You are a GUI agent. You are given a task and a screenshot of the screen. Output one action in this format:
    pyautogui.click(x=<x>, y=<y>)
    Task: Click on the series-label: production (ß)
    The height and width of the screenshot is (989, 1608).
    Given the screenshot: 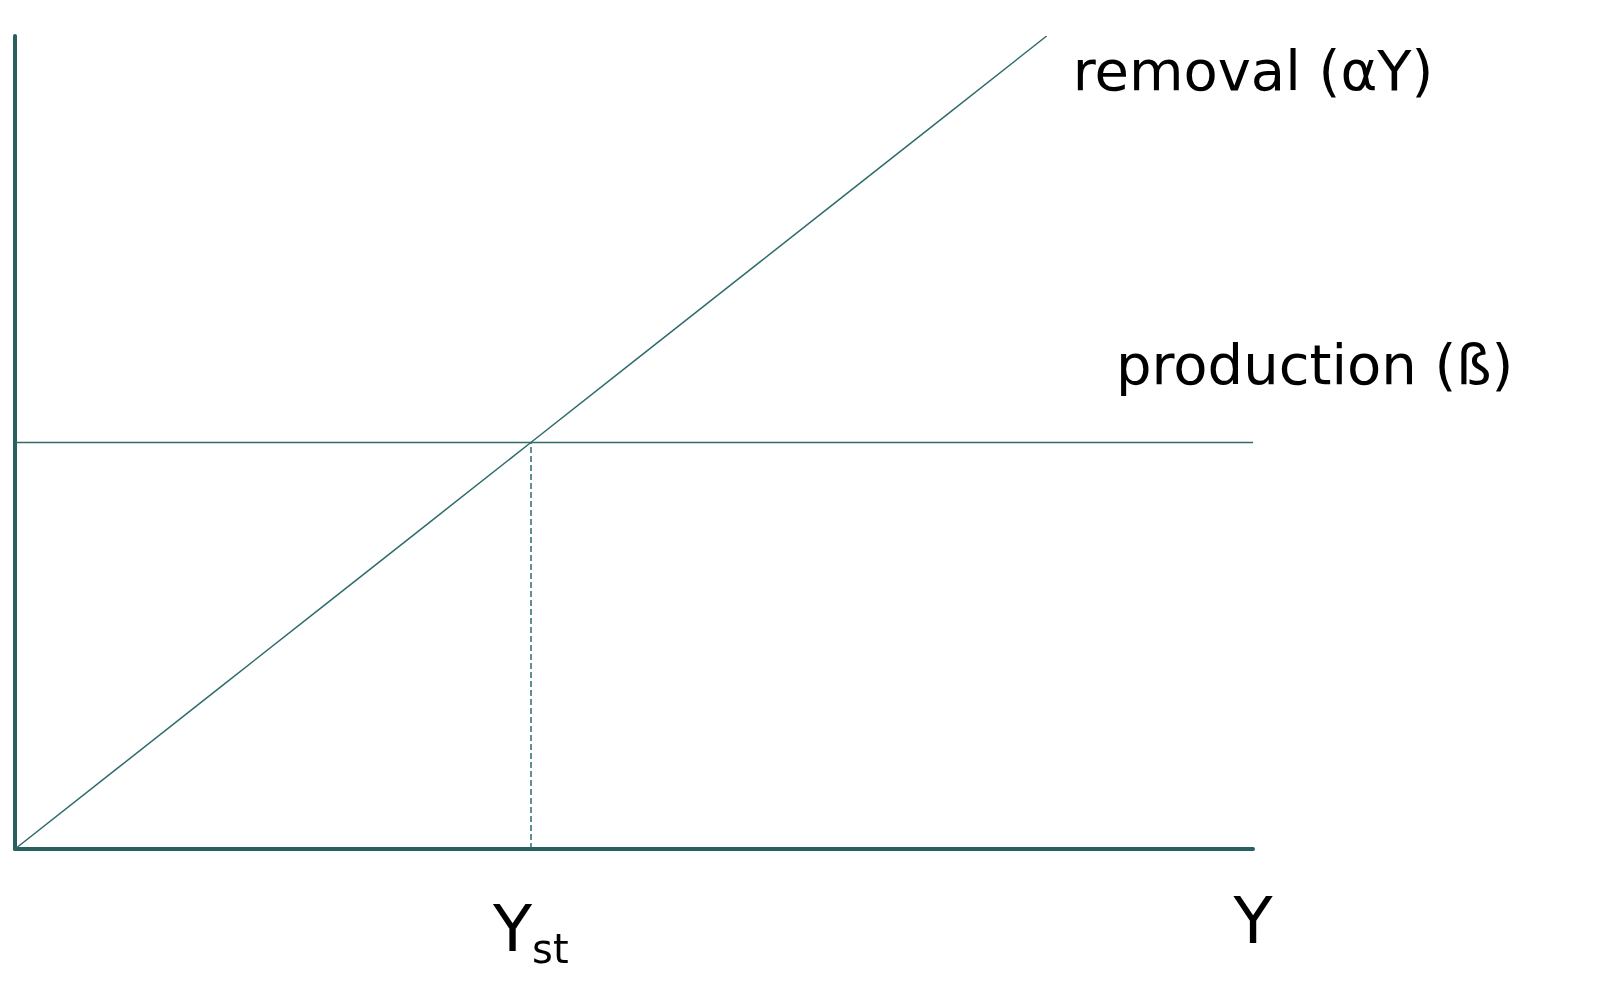 What is the action you would take?
    pyautogui.click(x=1315, y=364)
    